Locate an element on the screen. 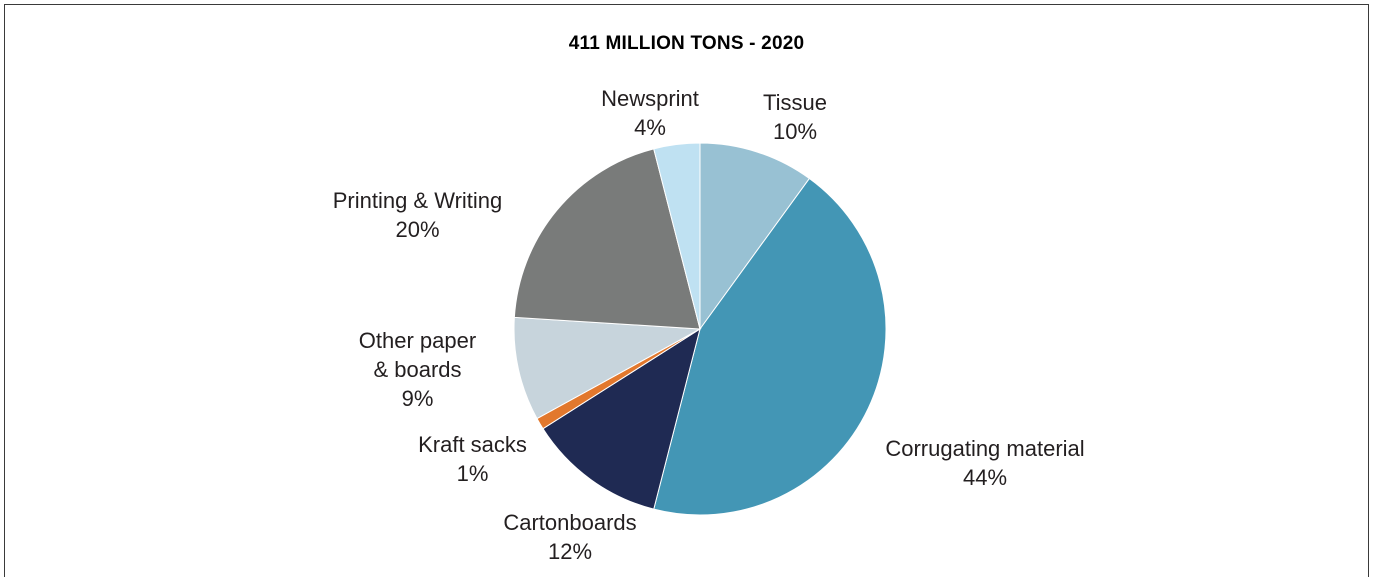  label-other-paper-boards-line2: & boards is located at coordinates (417, 369).